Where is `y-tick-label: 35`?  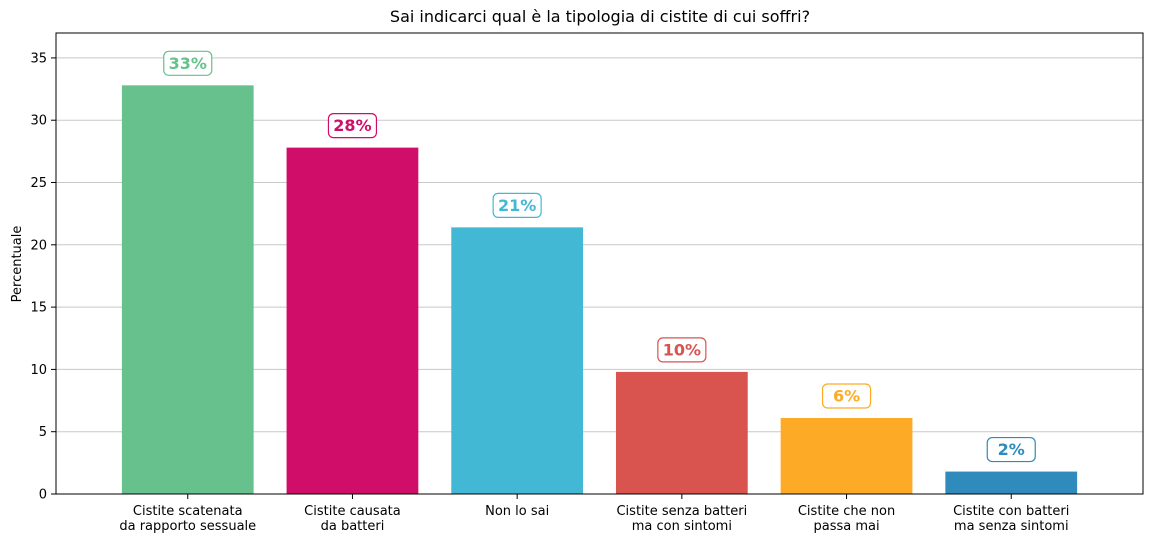
y-tick-label: 35 is located at coordinates (38, 58).